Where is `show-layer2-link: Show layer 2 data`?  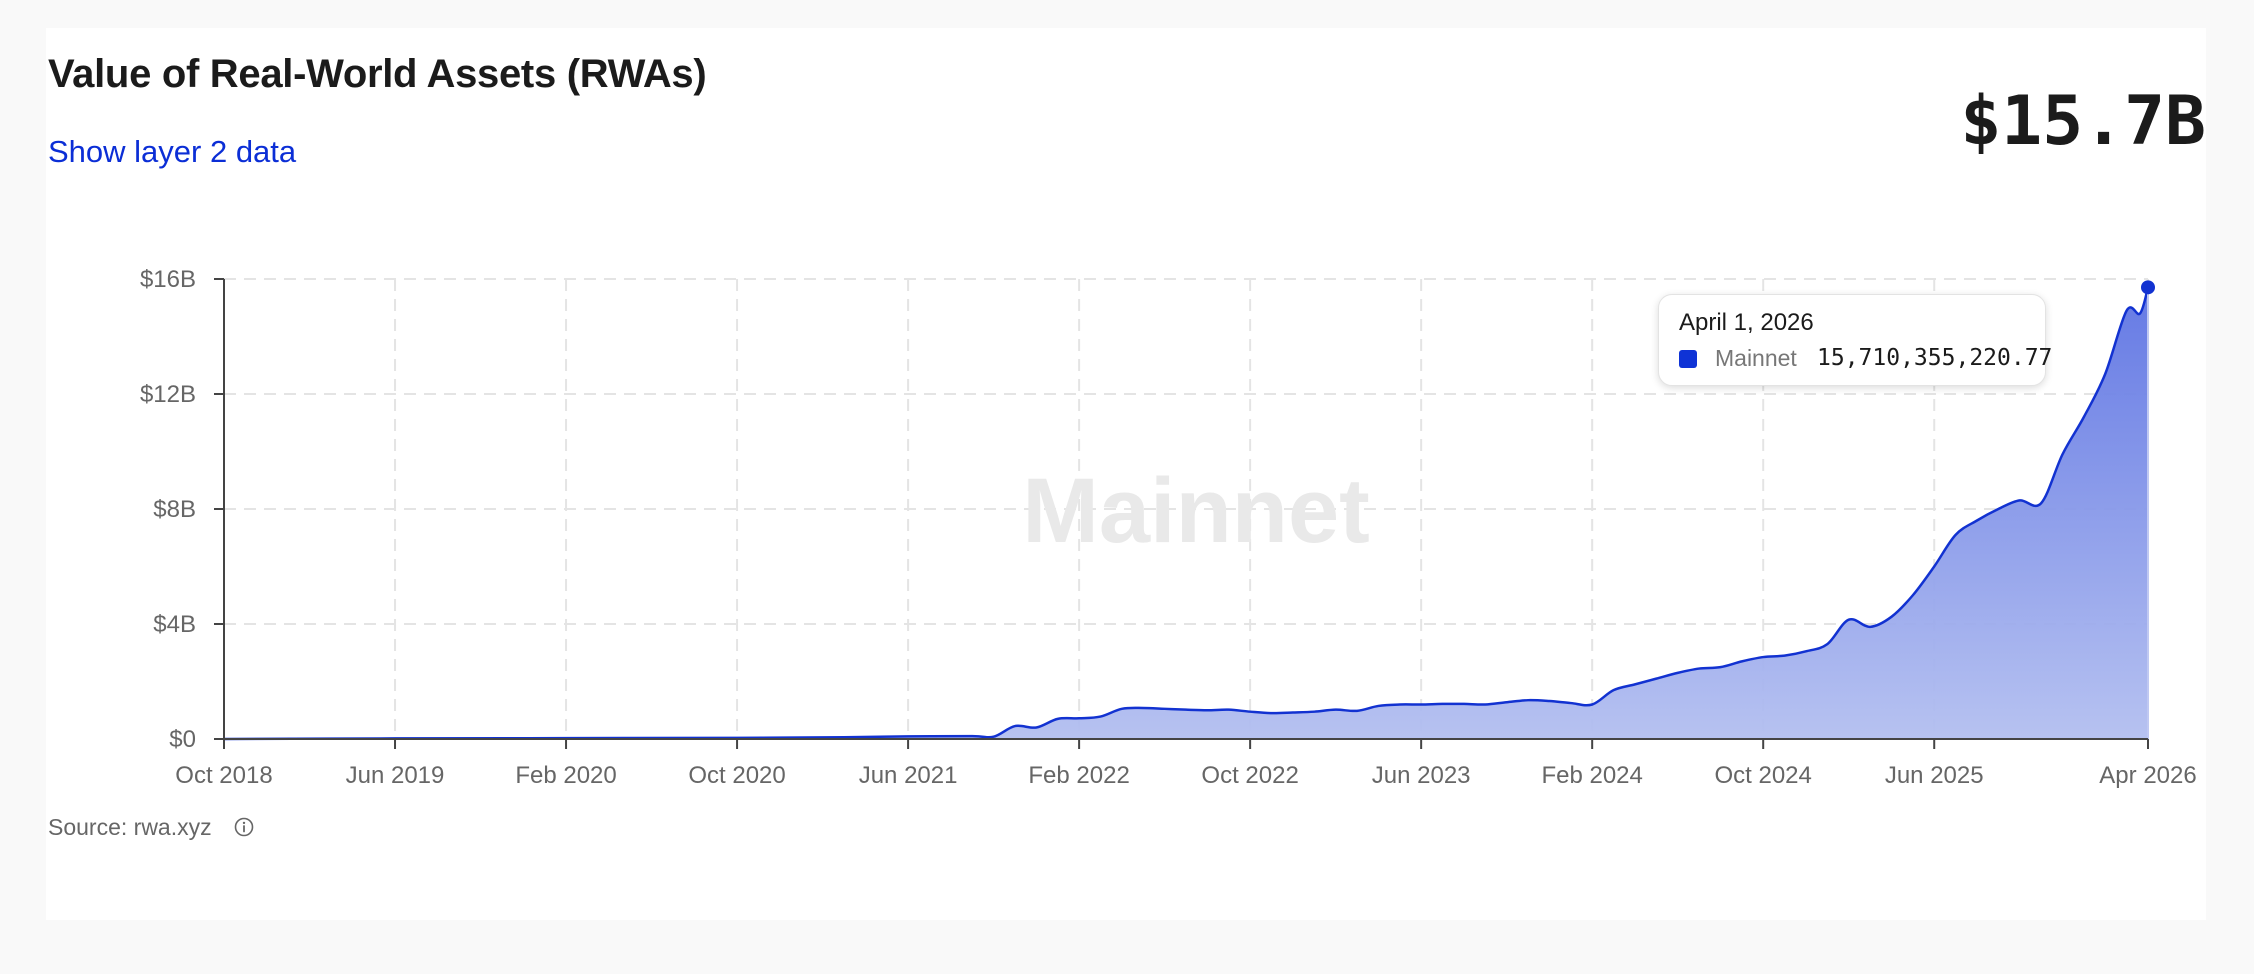
show-layer2-link: Show layer 2 data is located at coordinates (172, 151).